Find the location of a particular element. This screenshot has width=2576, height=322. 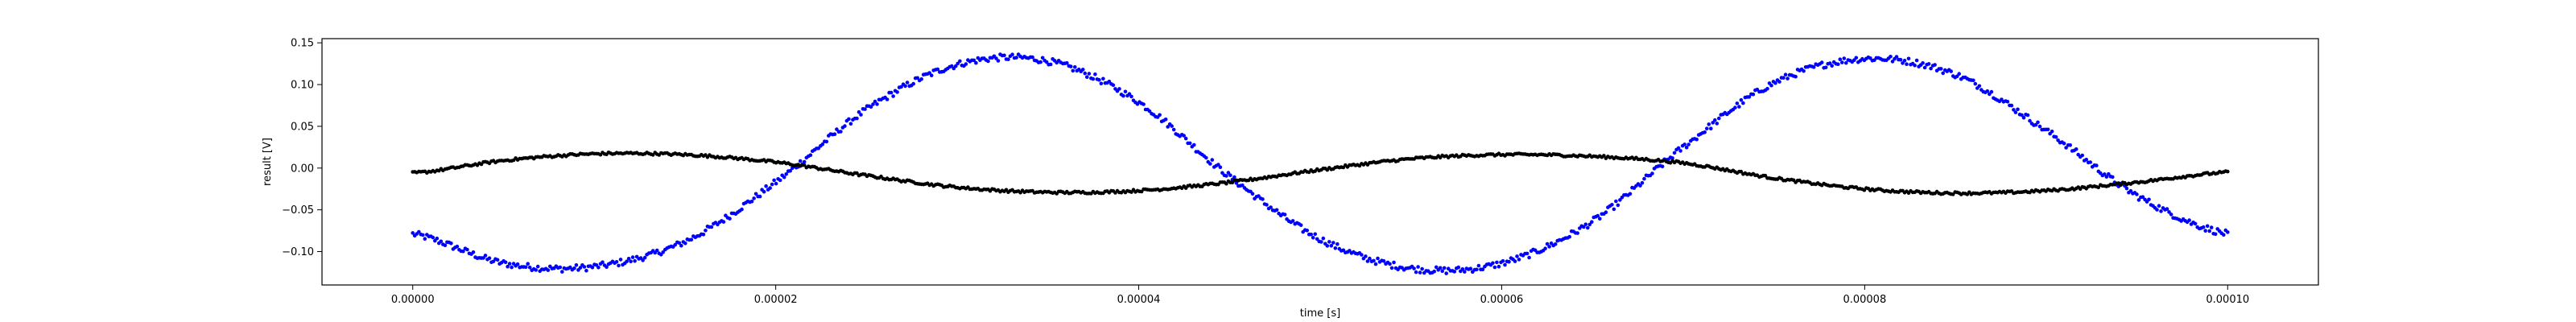

x-tick-label: 0.00006 is located at coordinates (1502, 300).